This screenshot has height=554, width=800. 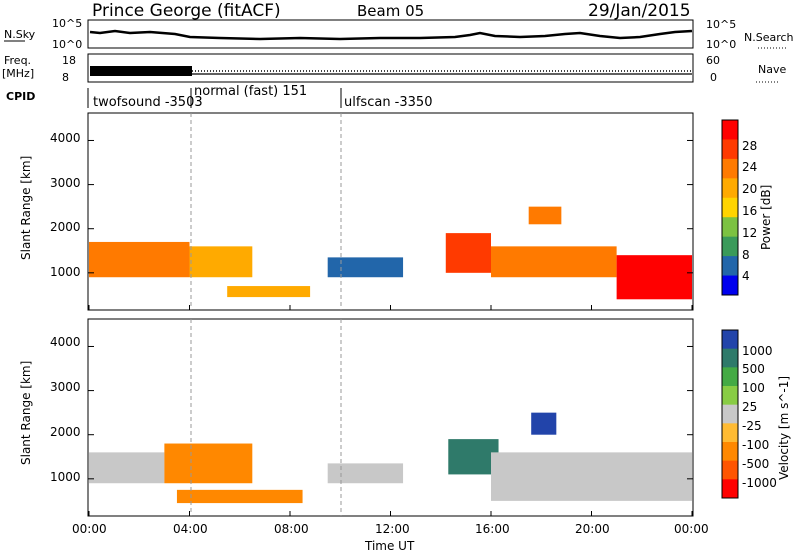 What do you see at coordinates (713, 77) in the screenshot?
I see `nave-tick-bottom: 0` at bounding box center [713, 77].